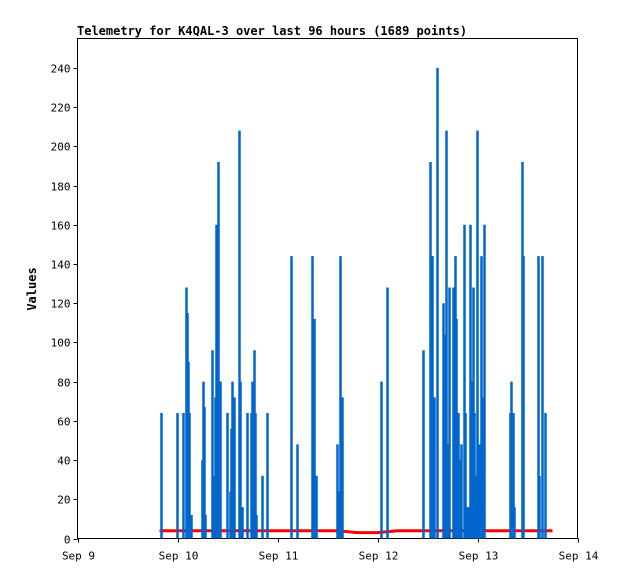 This screenshot has width=618, height=579. I want to click on y-axis-ticks: 0 20 40 60 80 100 120 140 160 180 200 220 240, so click(64, 305).